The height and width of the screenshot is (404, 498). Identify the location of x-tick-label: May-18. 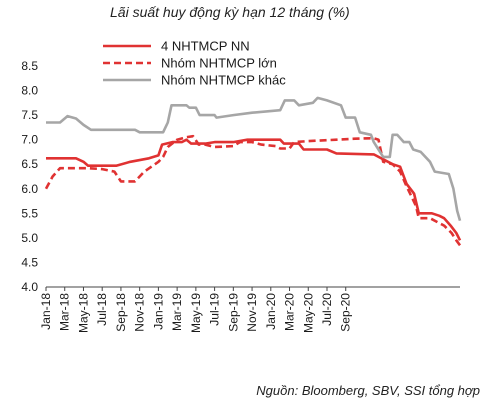
(83, 313).